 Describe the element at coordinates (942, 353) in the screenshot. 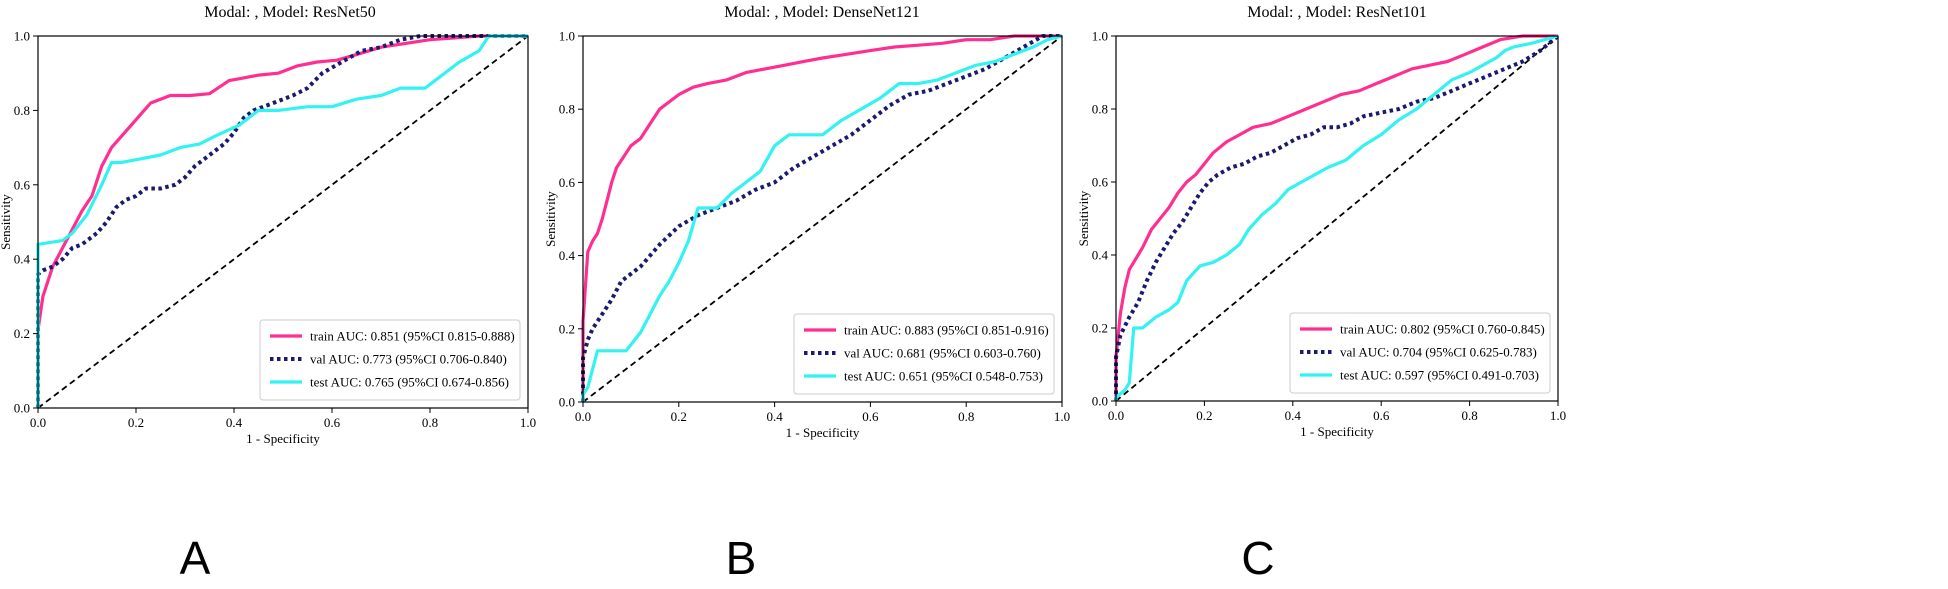

I see `val-legend-label: val AUC: 0.681 (95%CI 0.603-0.760)` at that location.